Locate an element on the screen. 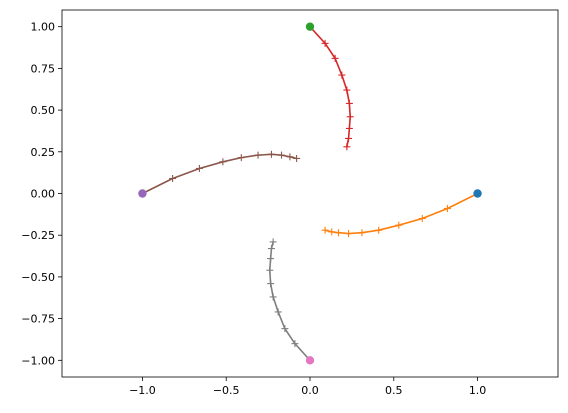 Image resolution: width=568 pixels, height=413 pixels. x-tick-label: 0.5 is located at coordinates (394, 390).